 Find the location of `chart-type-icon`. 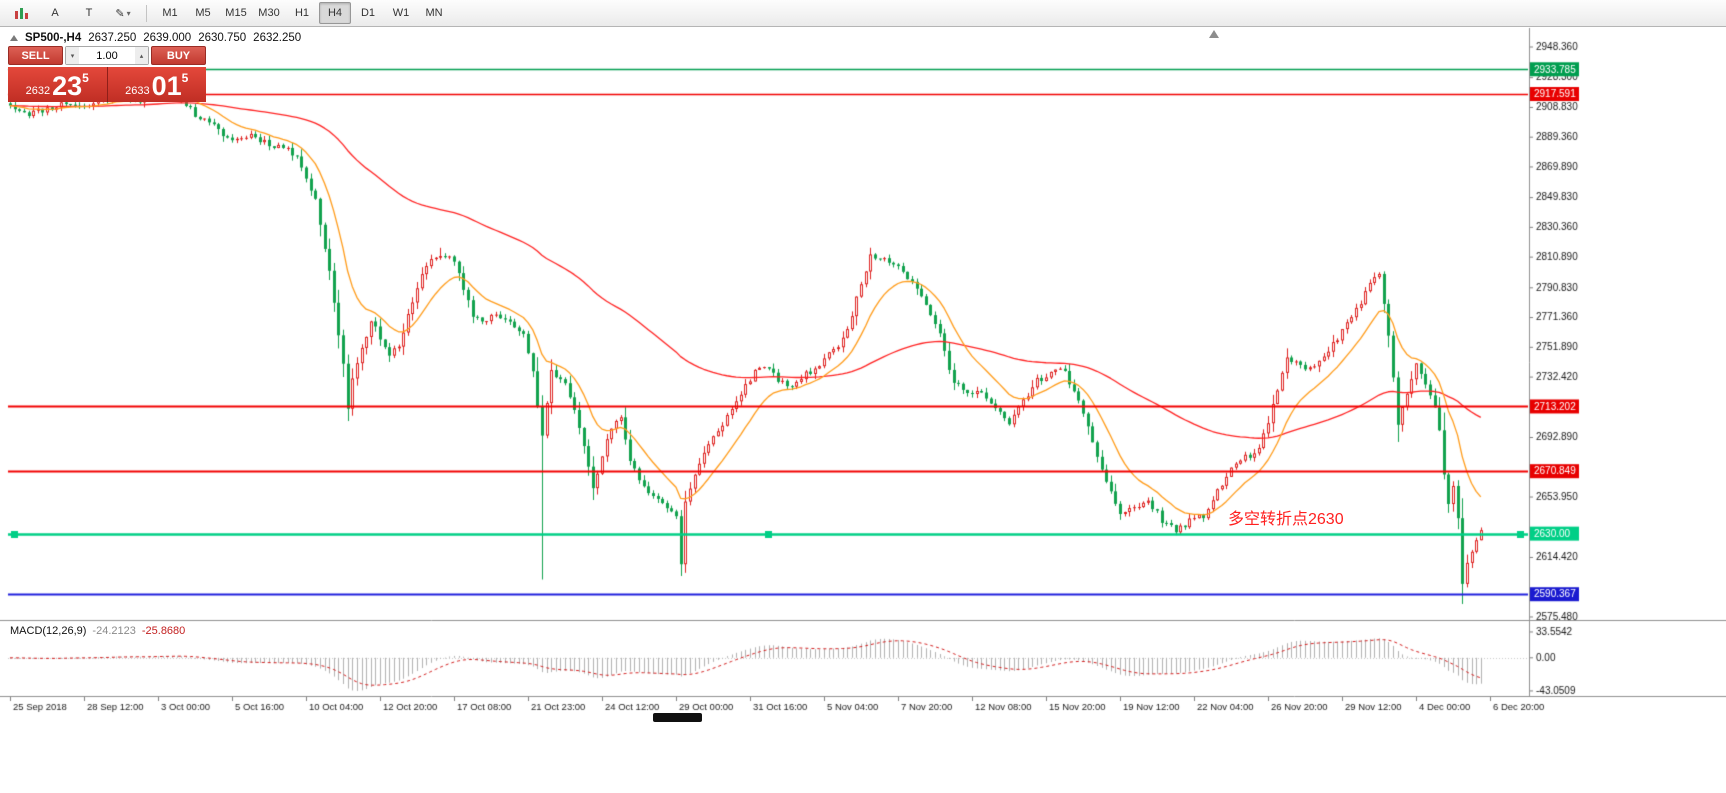

chart-type-icon is located at coordinates (21, 13).